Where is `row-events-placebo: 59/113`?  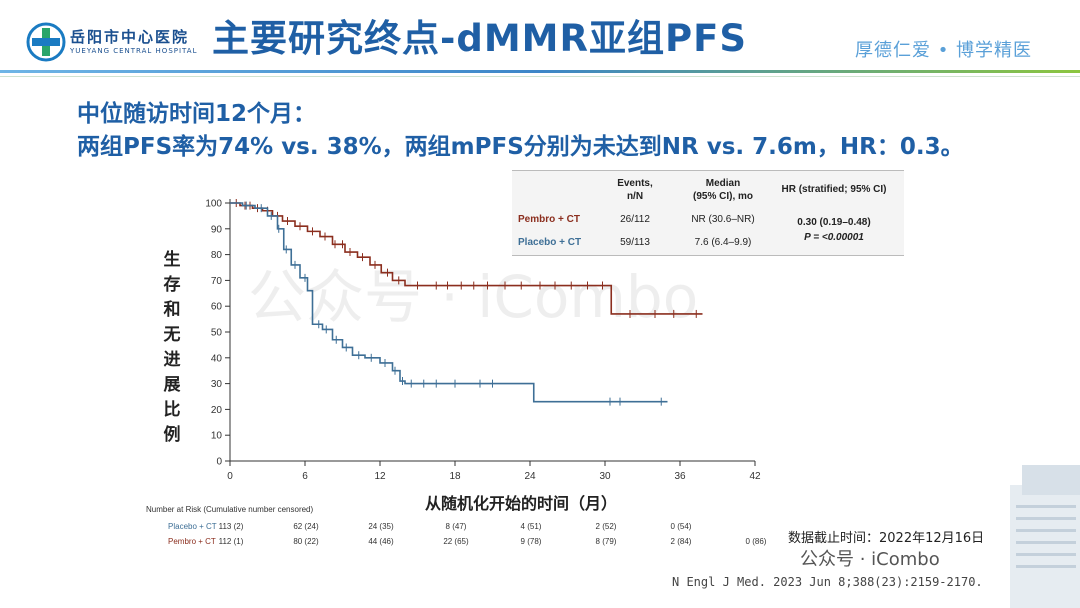
row-events-placebo: 59/113 is located at coordinates (635, 242).